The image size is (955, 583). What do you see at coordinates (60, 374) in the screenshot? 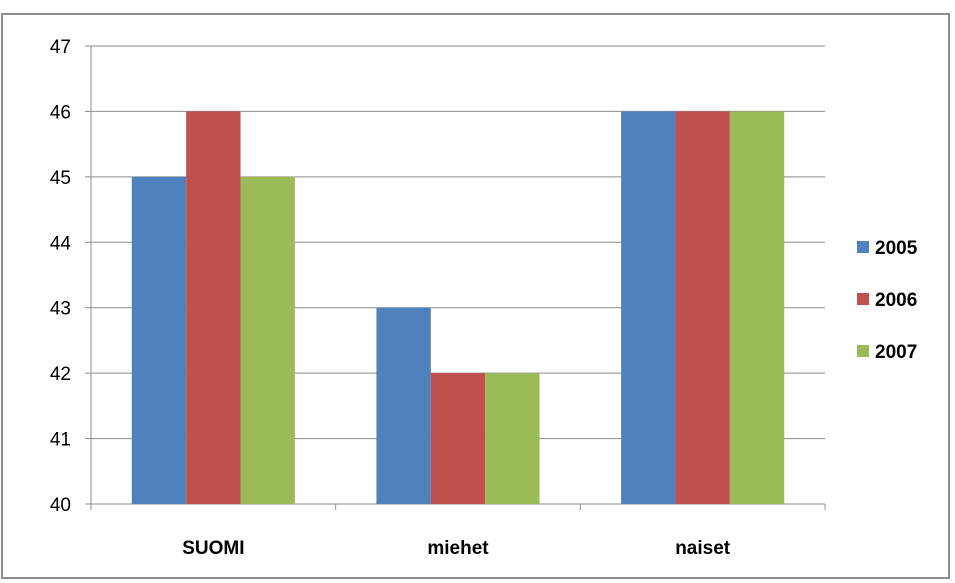
I see `y-tick-label: 42` at bounding box center [60, 374].